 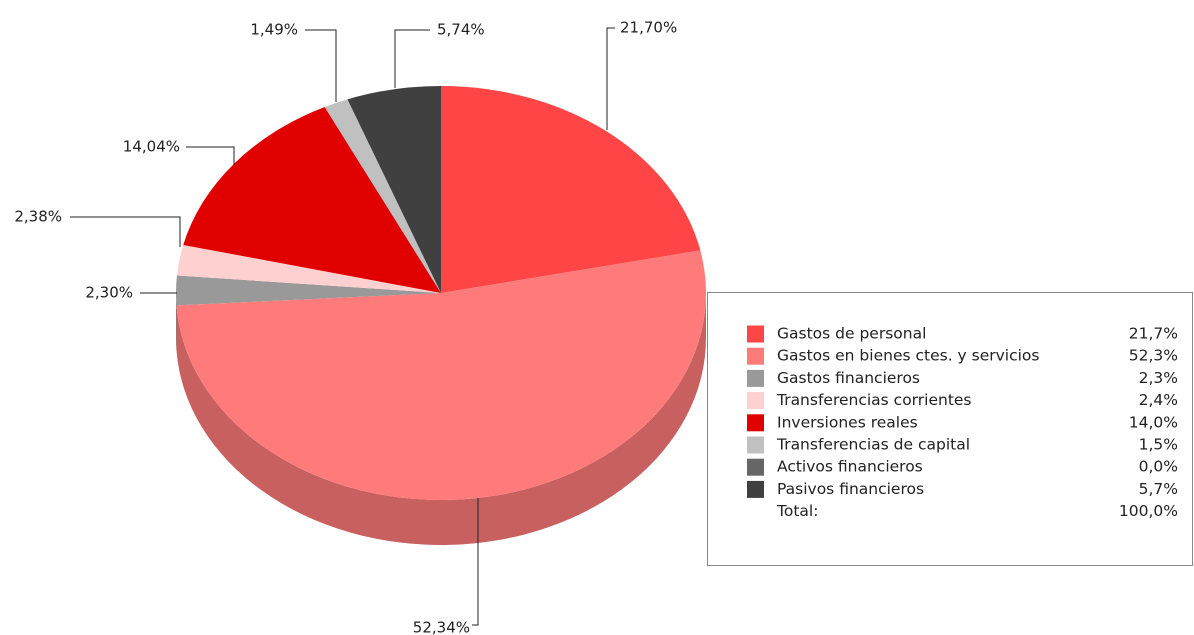 I want to click on legend-label: Pasivos financieros, so click(x=850, y=489).